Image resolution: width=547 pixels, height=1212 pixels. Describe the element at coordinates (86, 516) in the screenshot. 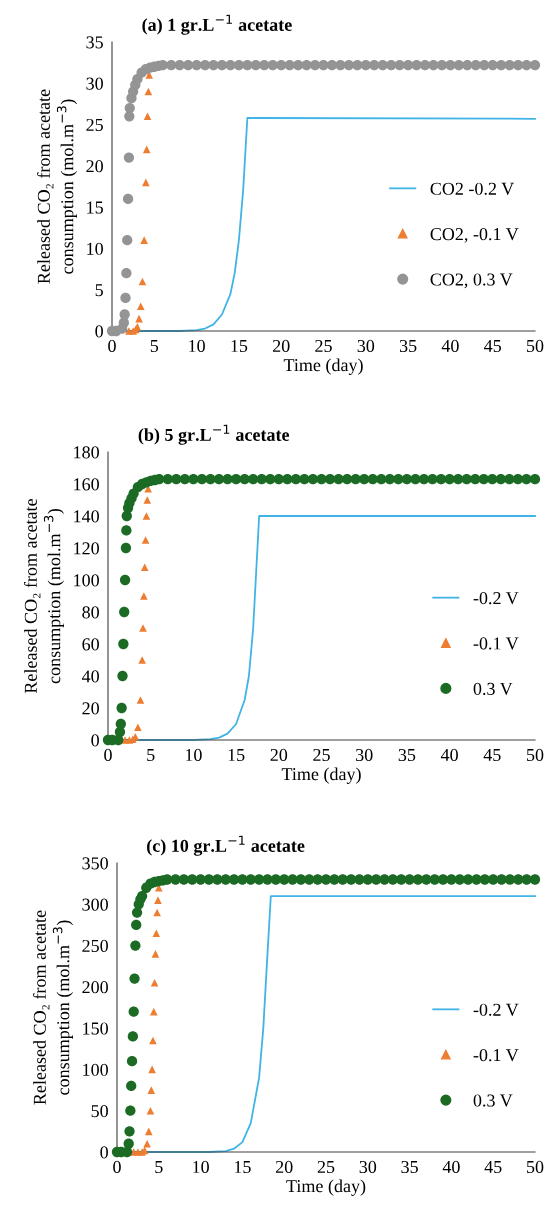

I see `y-tick-label: 140` at that location.